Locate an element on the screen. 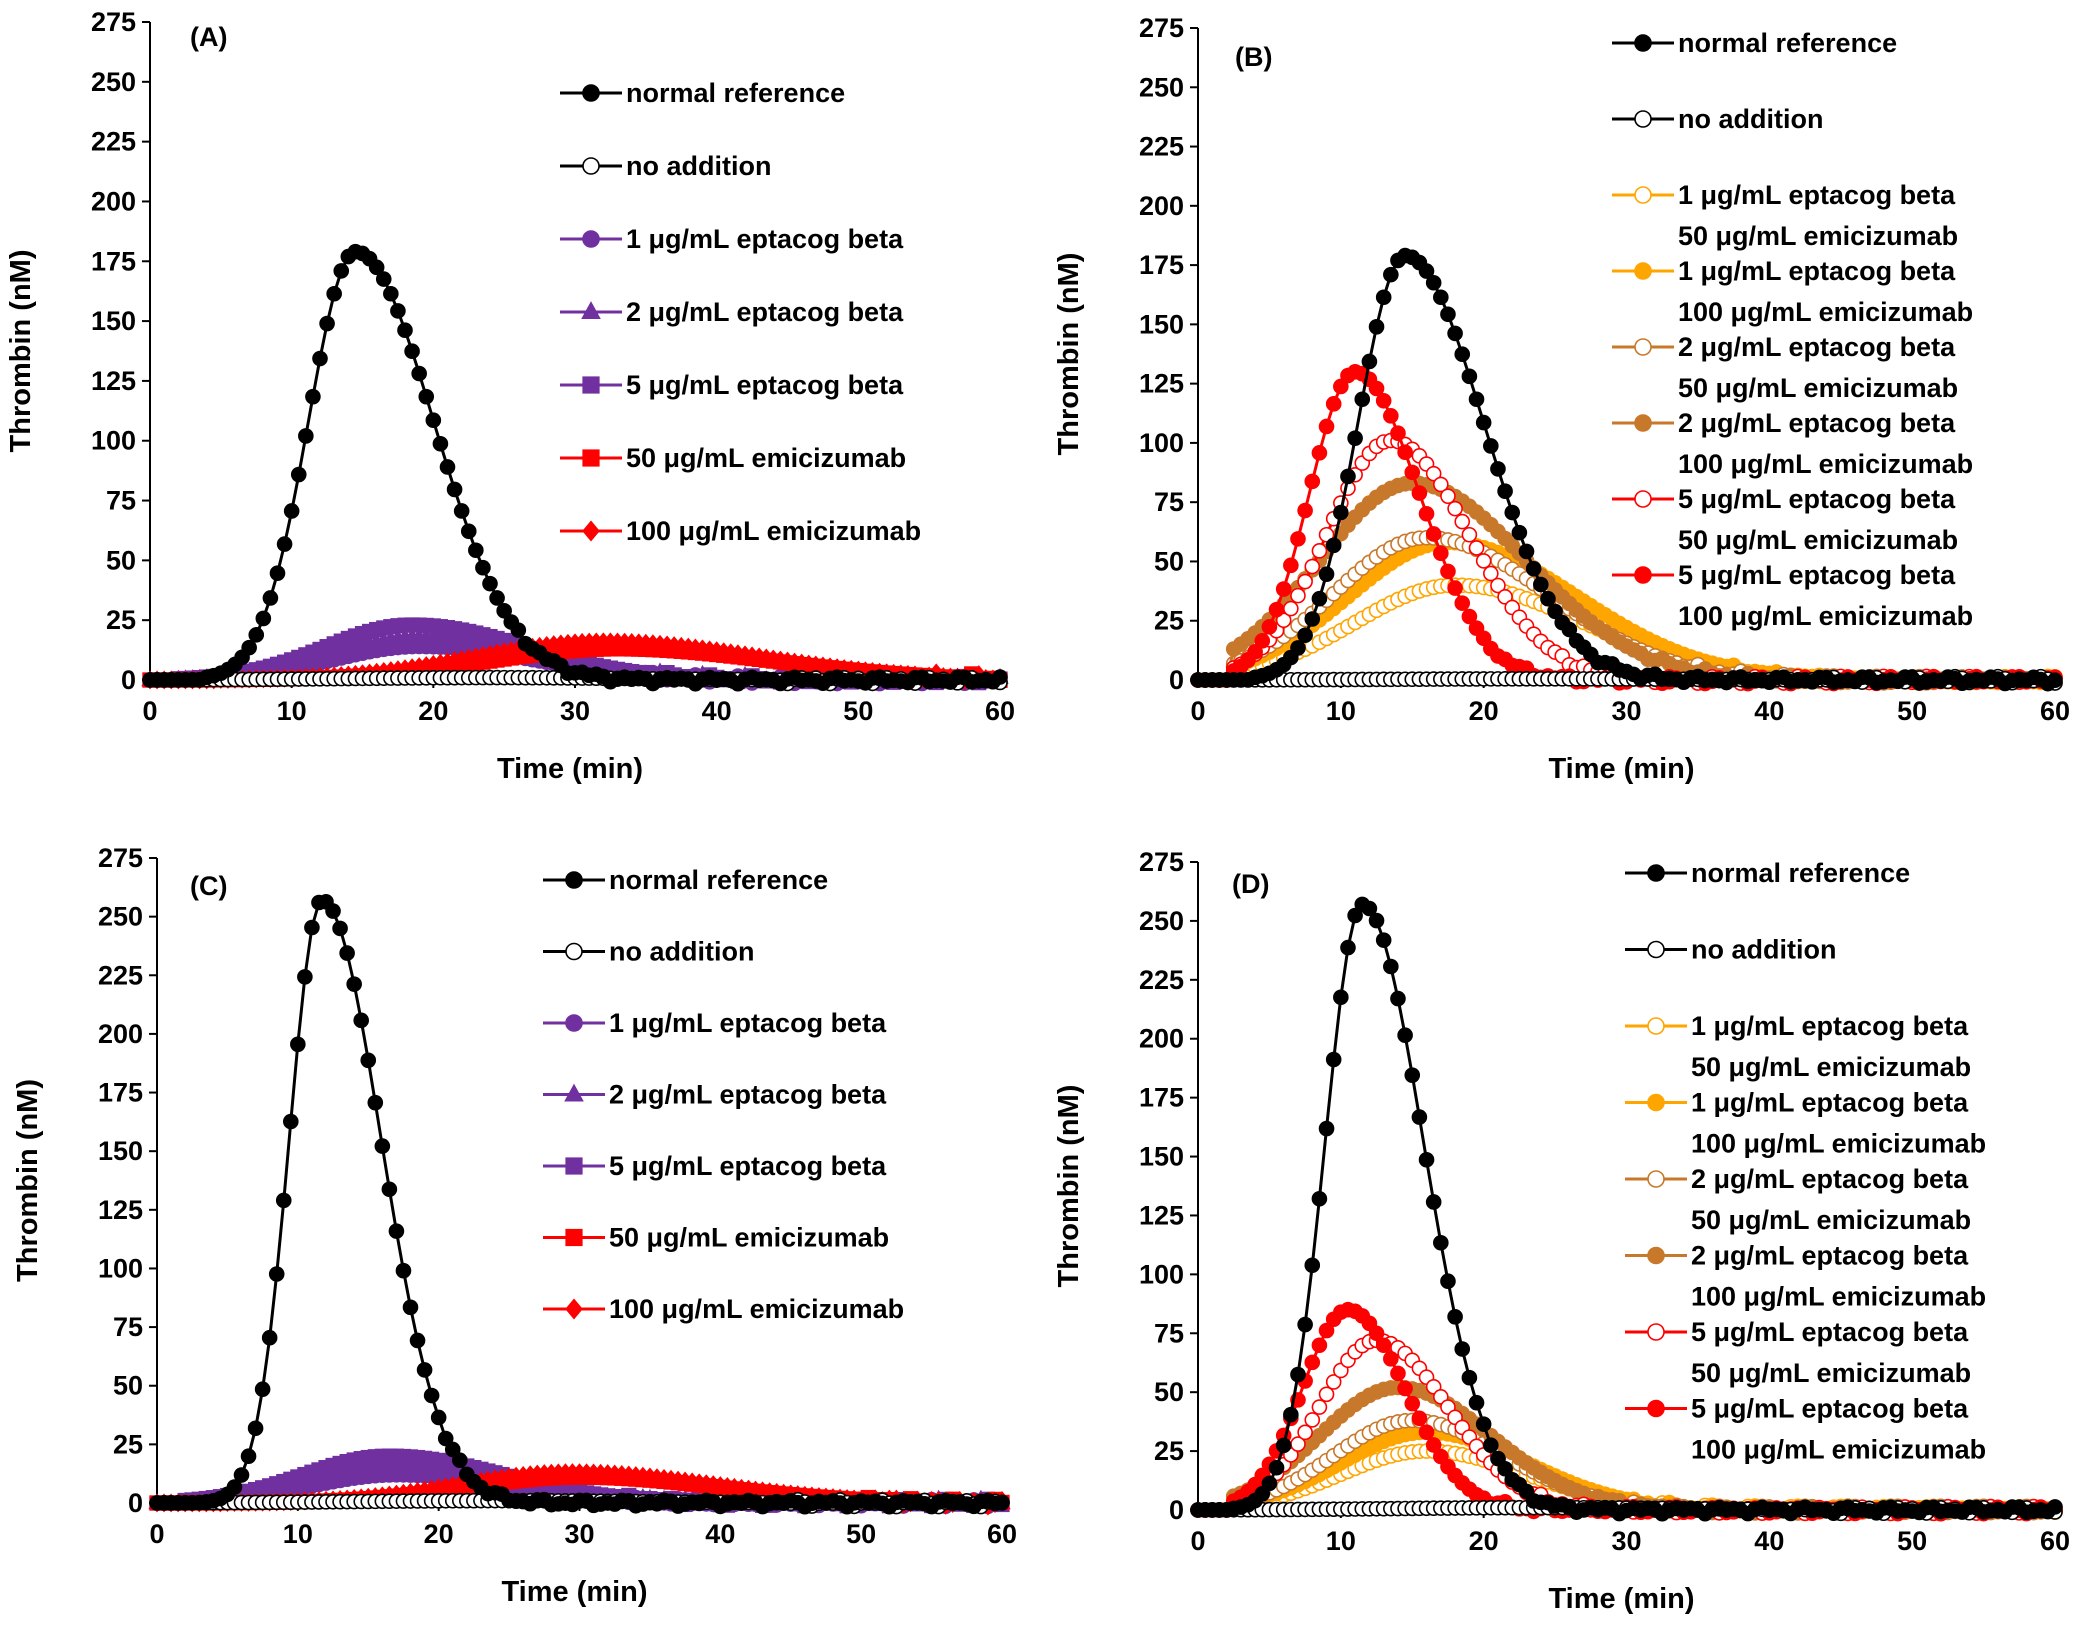 The height and width of the screenshot is (1630, 2079). legend-entry-4: 5 μg/mL eptacog beta is located at coordinates (732, 385).